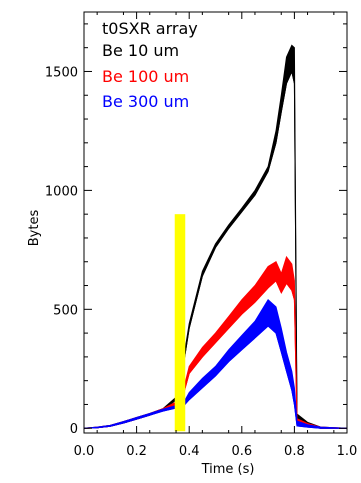  I want to click on y-tick-label: 500, so click(65, 310).